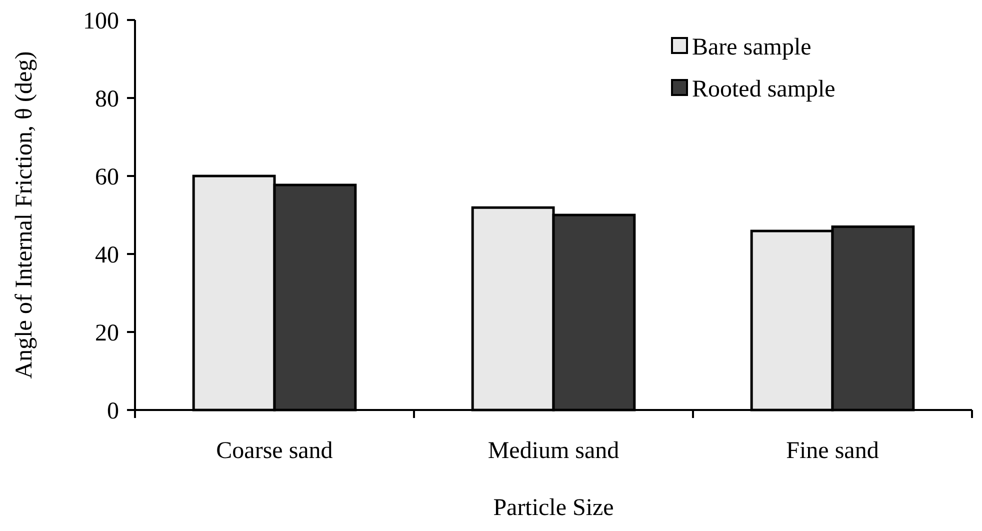 This screenshot has height=531, width=982. I want to click on y-tick-label: 100, so click(101, 21).